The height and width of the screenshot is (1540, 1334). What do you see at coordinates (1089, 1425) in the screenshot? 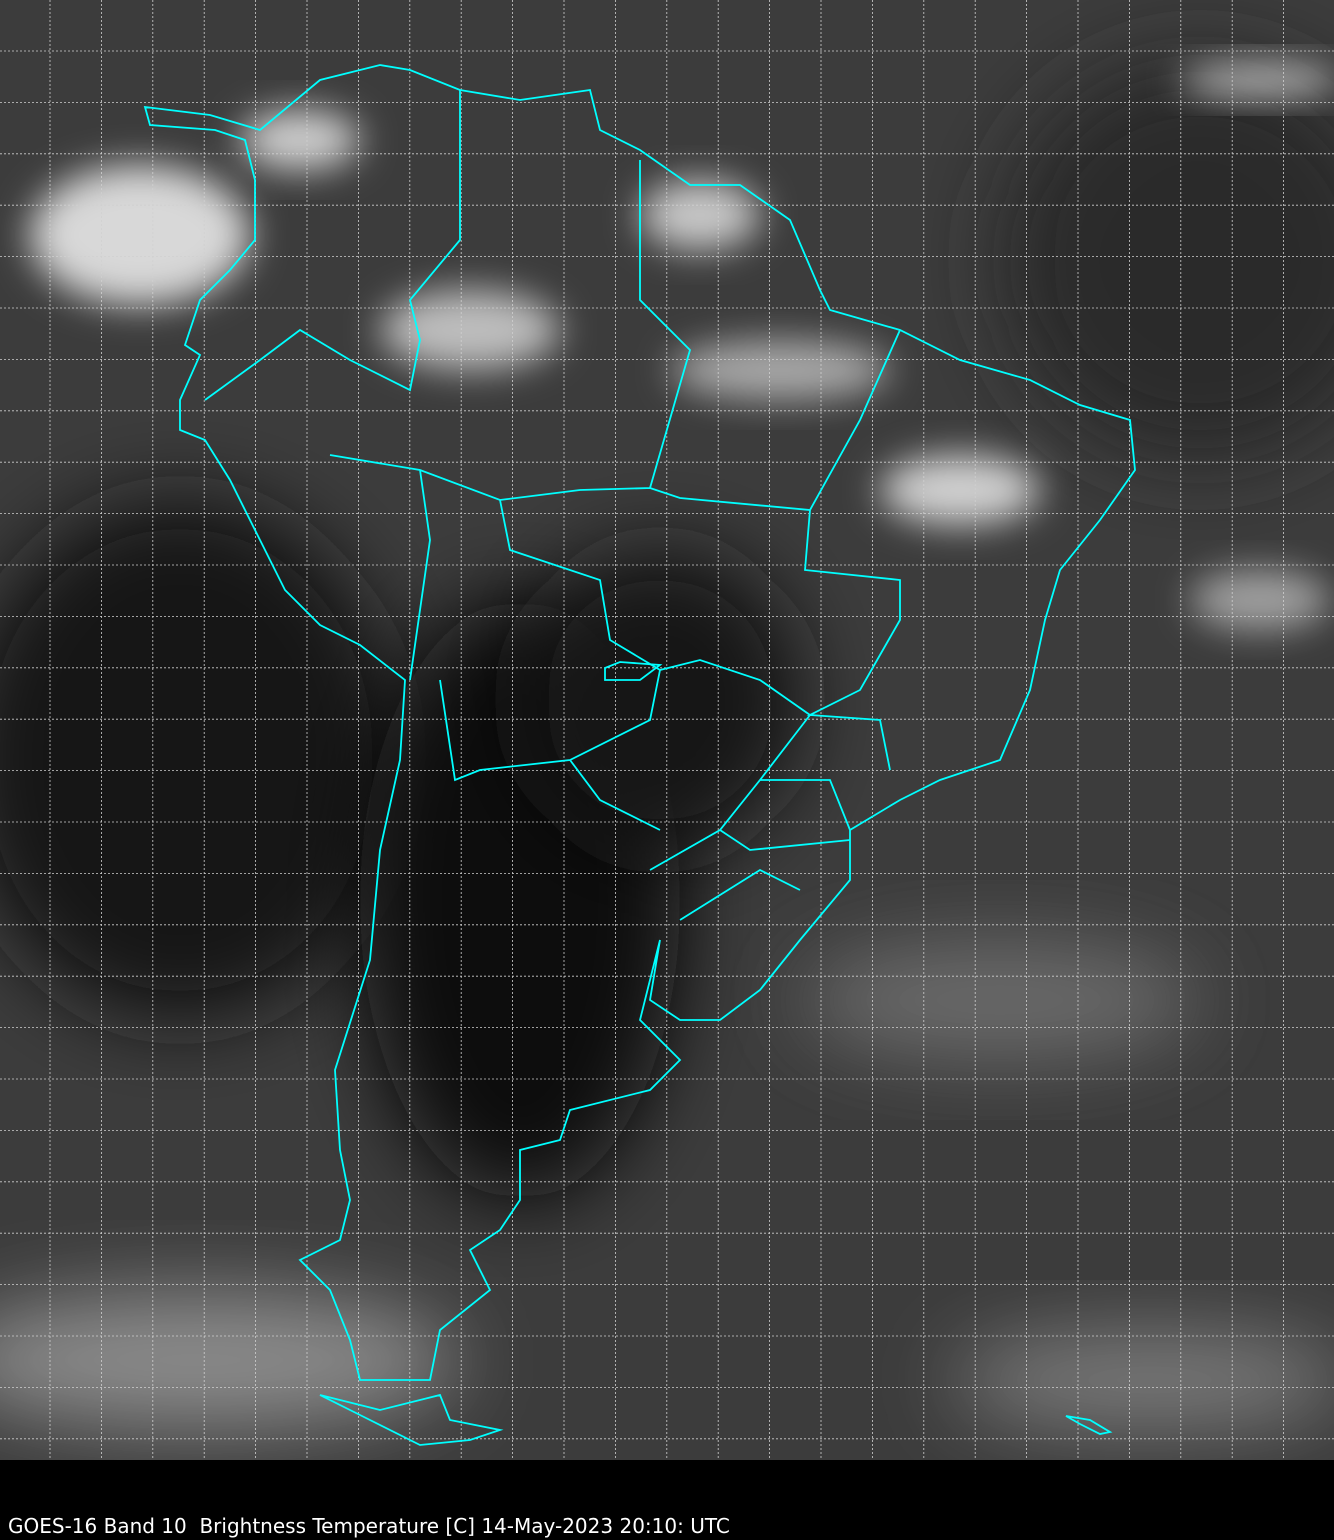
I see `south-georgia` at bounding box center [1089, 1425].